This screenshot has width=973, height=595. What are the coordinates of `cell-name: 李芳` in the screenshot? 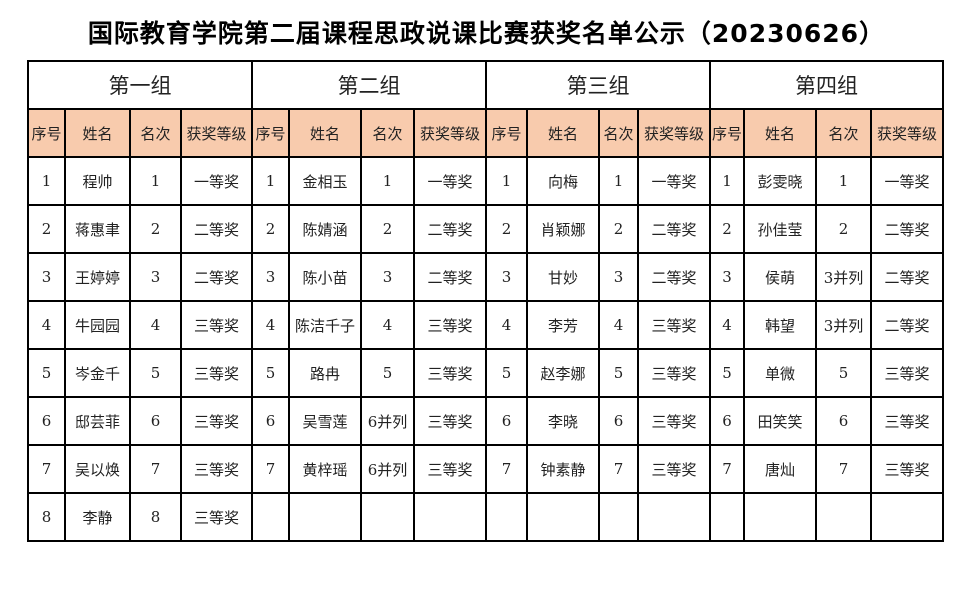 It's located at (563, 325).